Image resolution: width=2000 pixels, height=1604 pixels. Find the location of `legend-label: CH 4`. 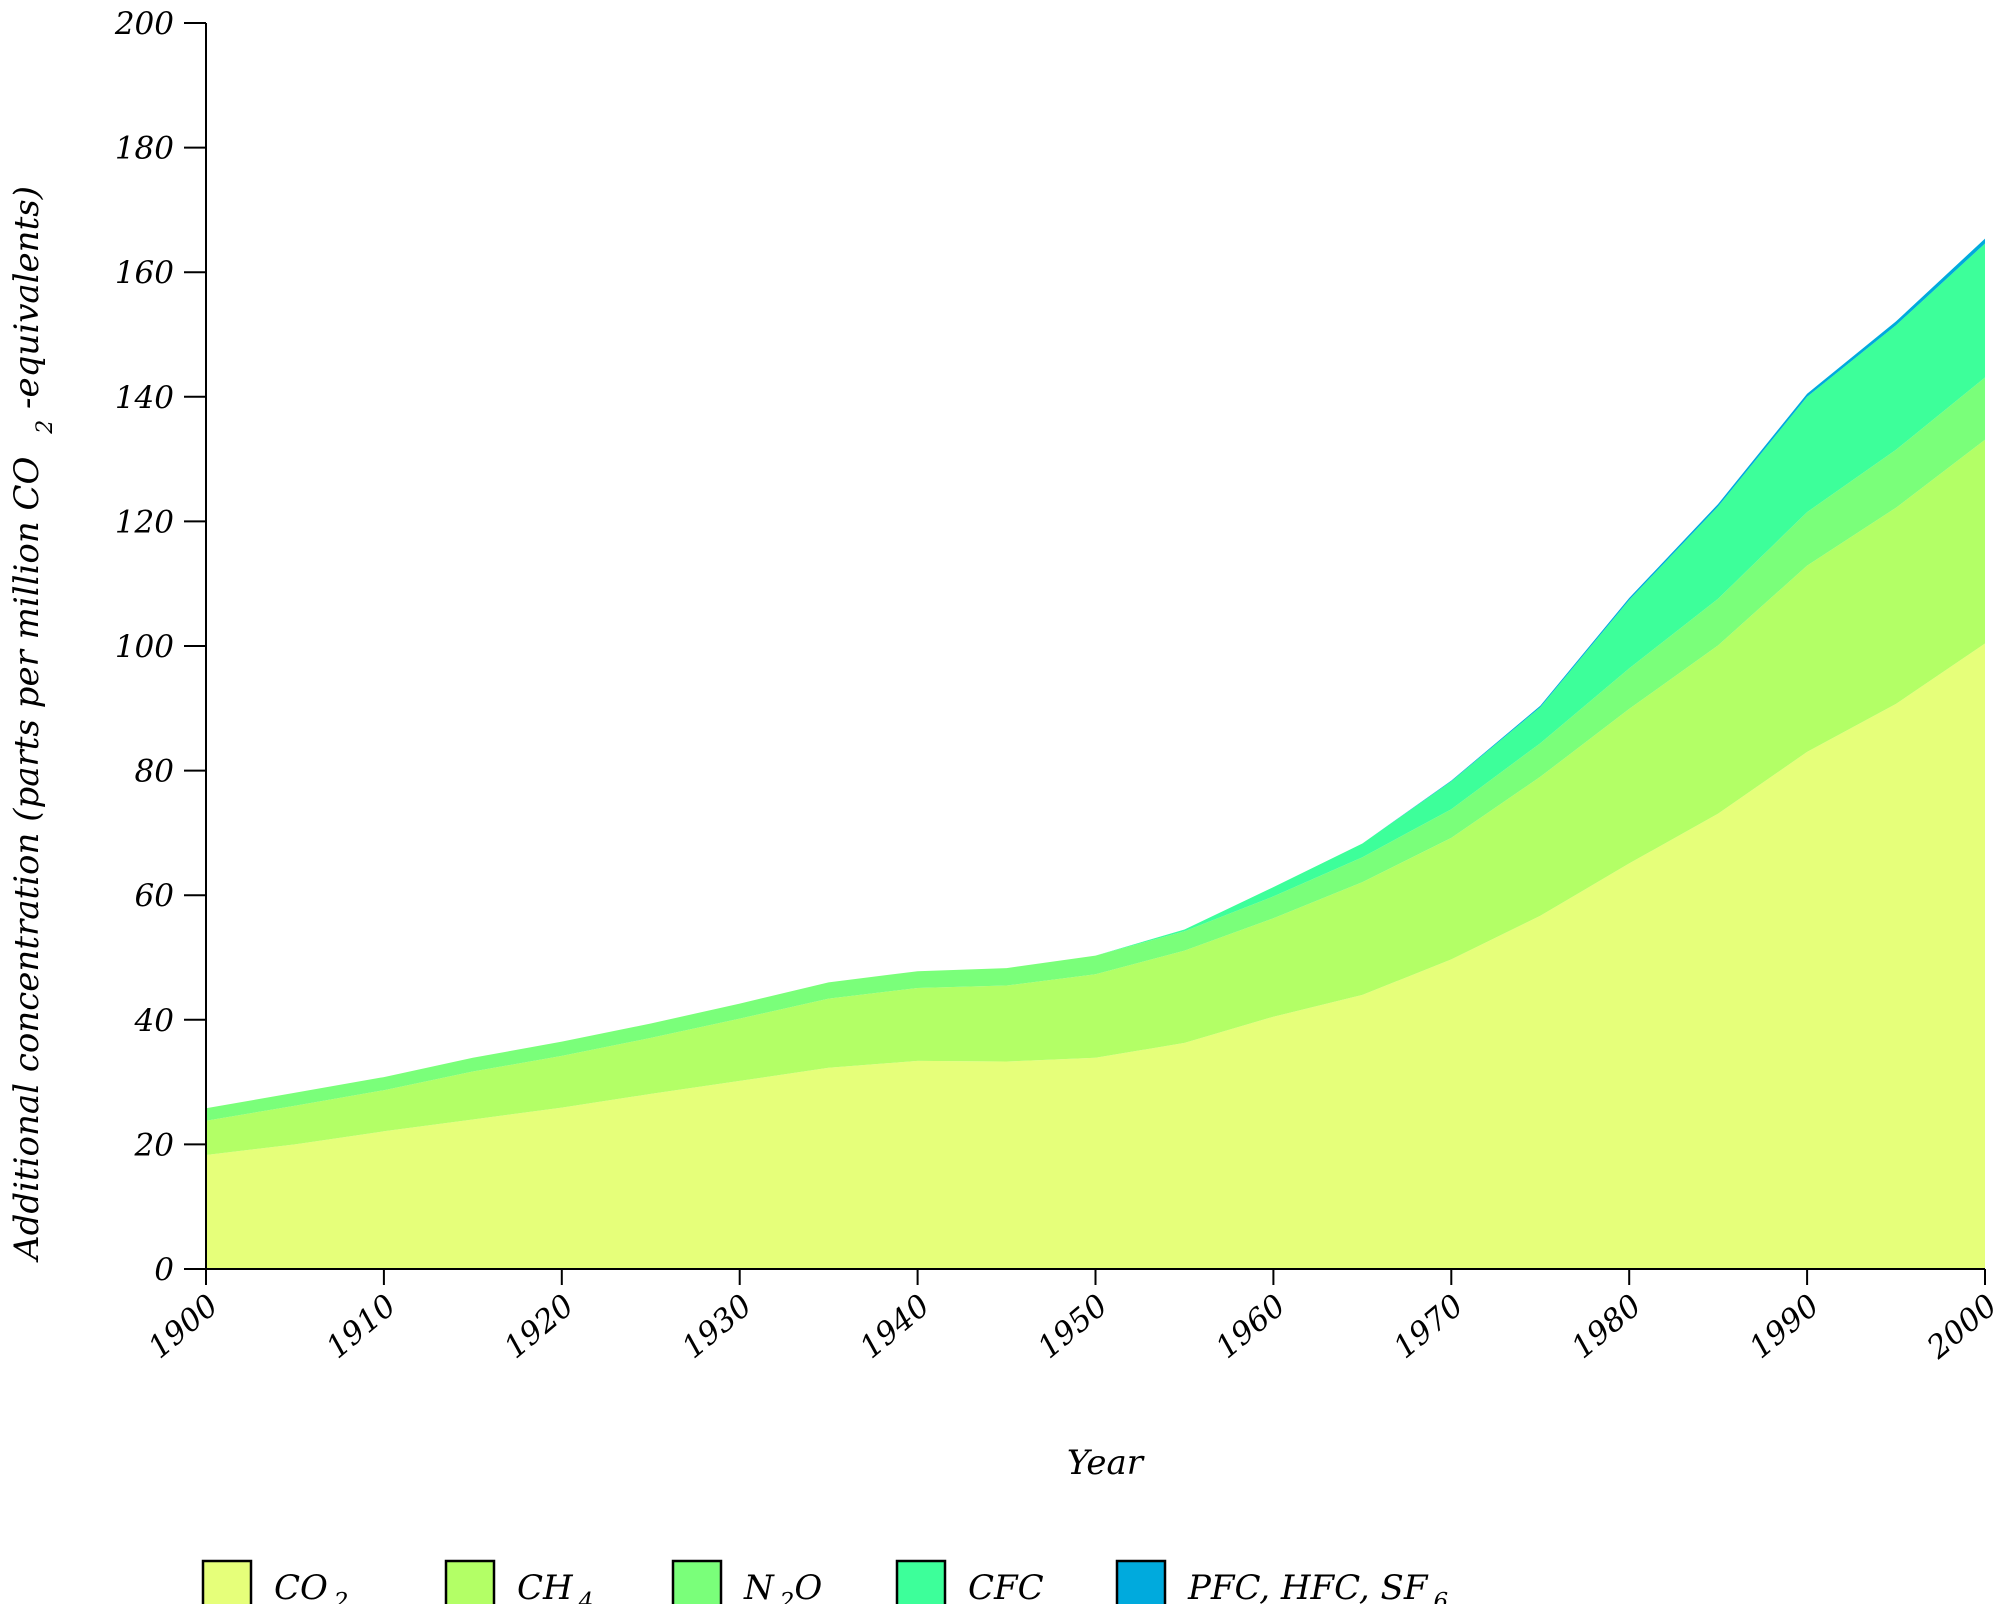

legend-label: CH 4 is located at coordinates (555, 1586).